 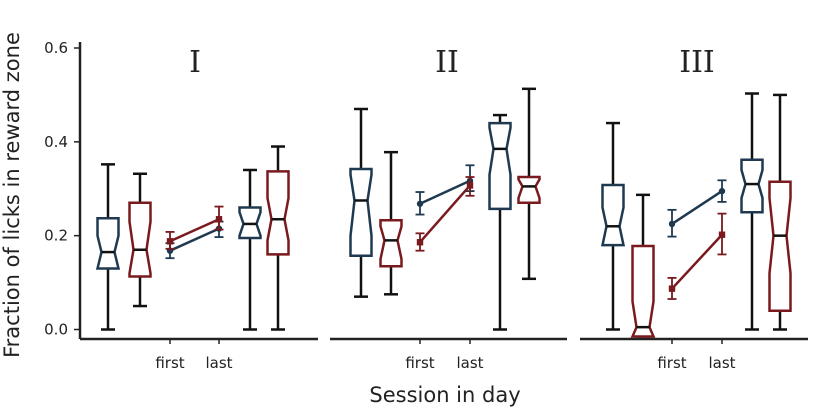 What do you see at coordinates (447, 62) in the screenshot?
I see `panel-title: II` at bounding box center [447, 62].